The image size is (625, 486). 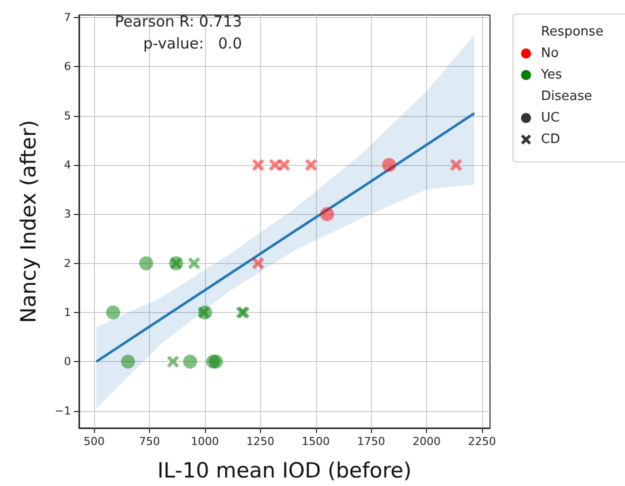 What do you see at coordinates (149, 441) in the screenshot?
I see `x-tick-label: 750` at bounding box center [149, 441].